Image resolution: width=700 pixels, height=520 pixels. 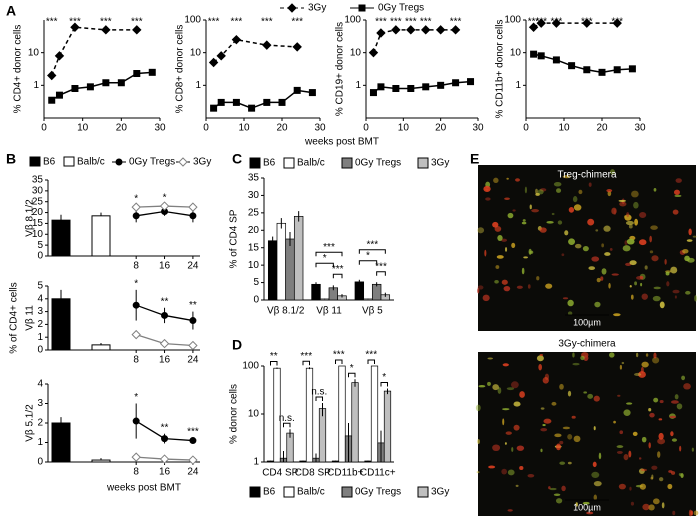 What do you see at coordinates (244, 128) in the screenshot?
I see `x-tick-label: 10` at bounding box center [244, 128].